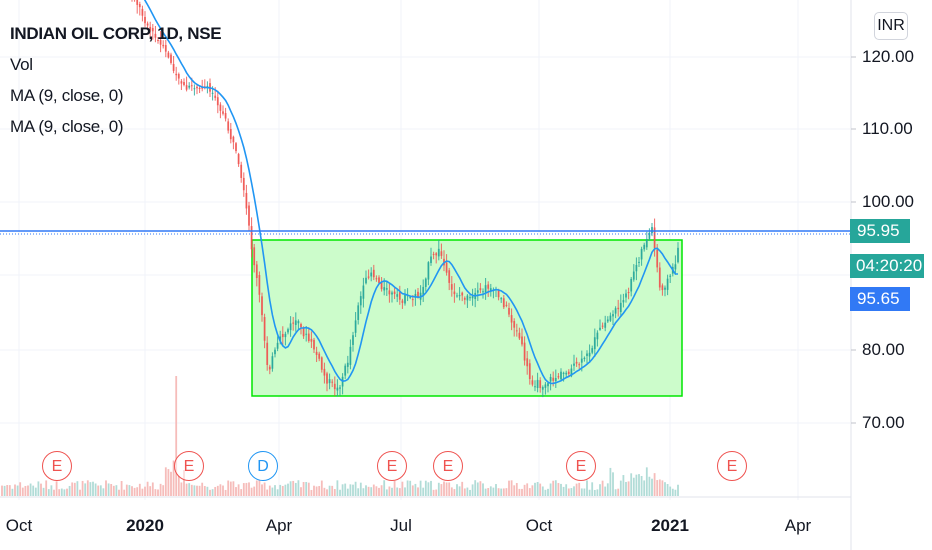 The height and width of the screenshot is (550, 932). I want to click on time-label-oct-2020: Oct, so click(539, 525).